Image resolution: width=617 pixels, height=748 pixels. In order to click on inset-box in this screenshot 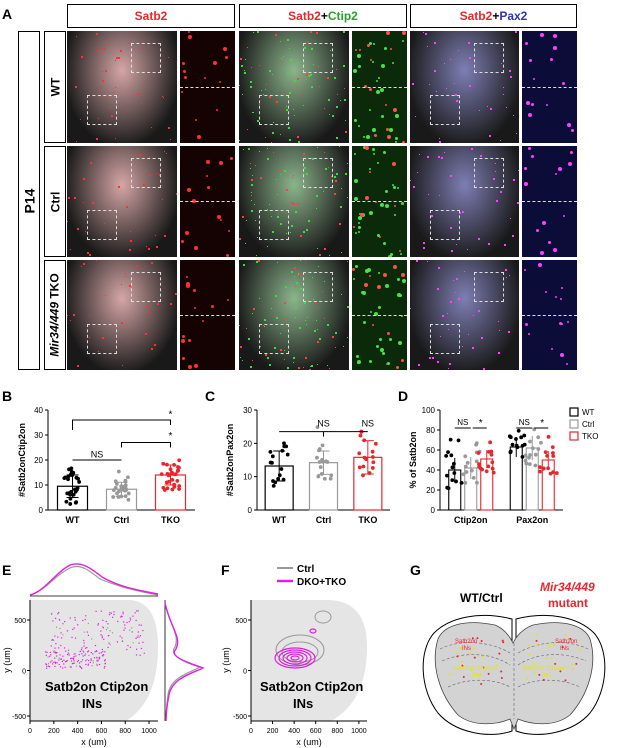, I will do `click(274, 339)`.